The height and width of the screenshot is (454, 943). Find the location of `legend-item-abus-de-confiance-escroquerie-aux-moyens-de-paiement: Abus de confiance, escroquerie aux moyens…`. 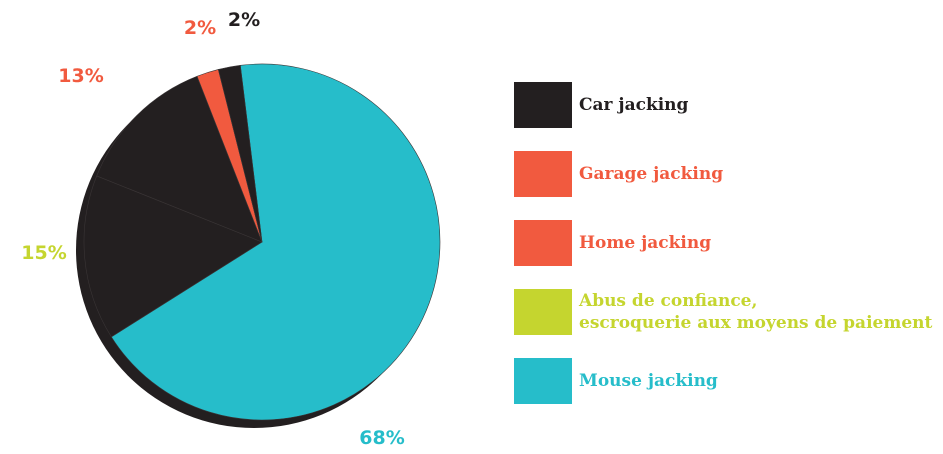

legend-item-abus-de-confiance-escroquerie-aux-moyens-de-paiement: Abus de confiance, escroquerie aux moyens… is located at coordinates (723, 312).